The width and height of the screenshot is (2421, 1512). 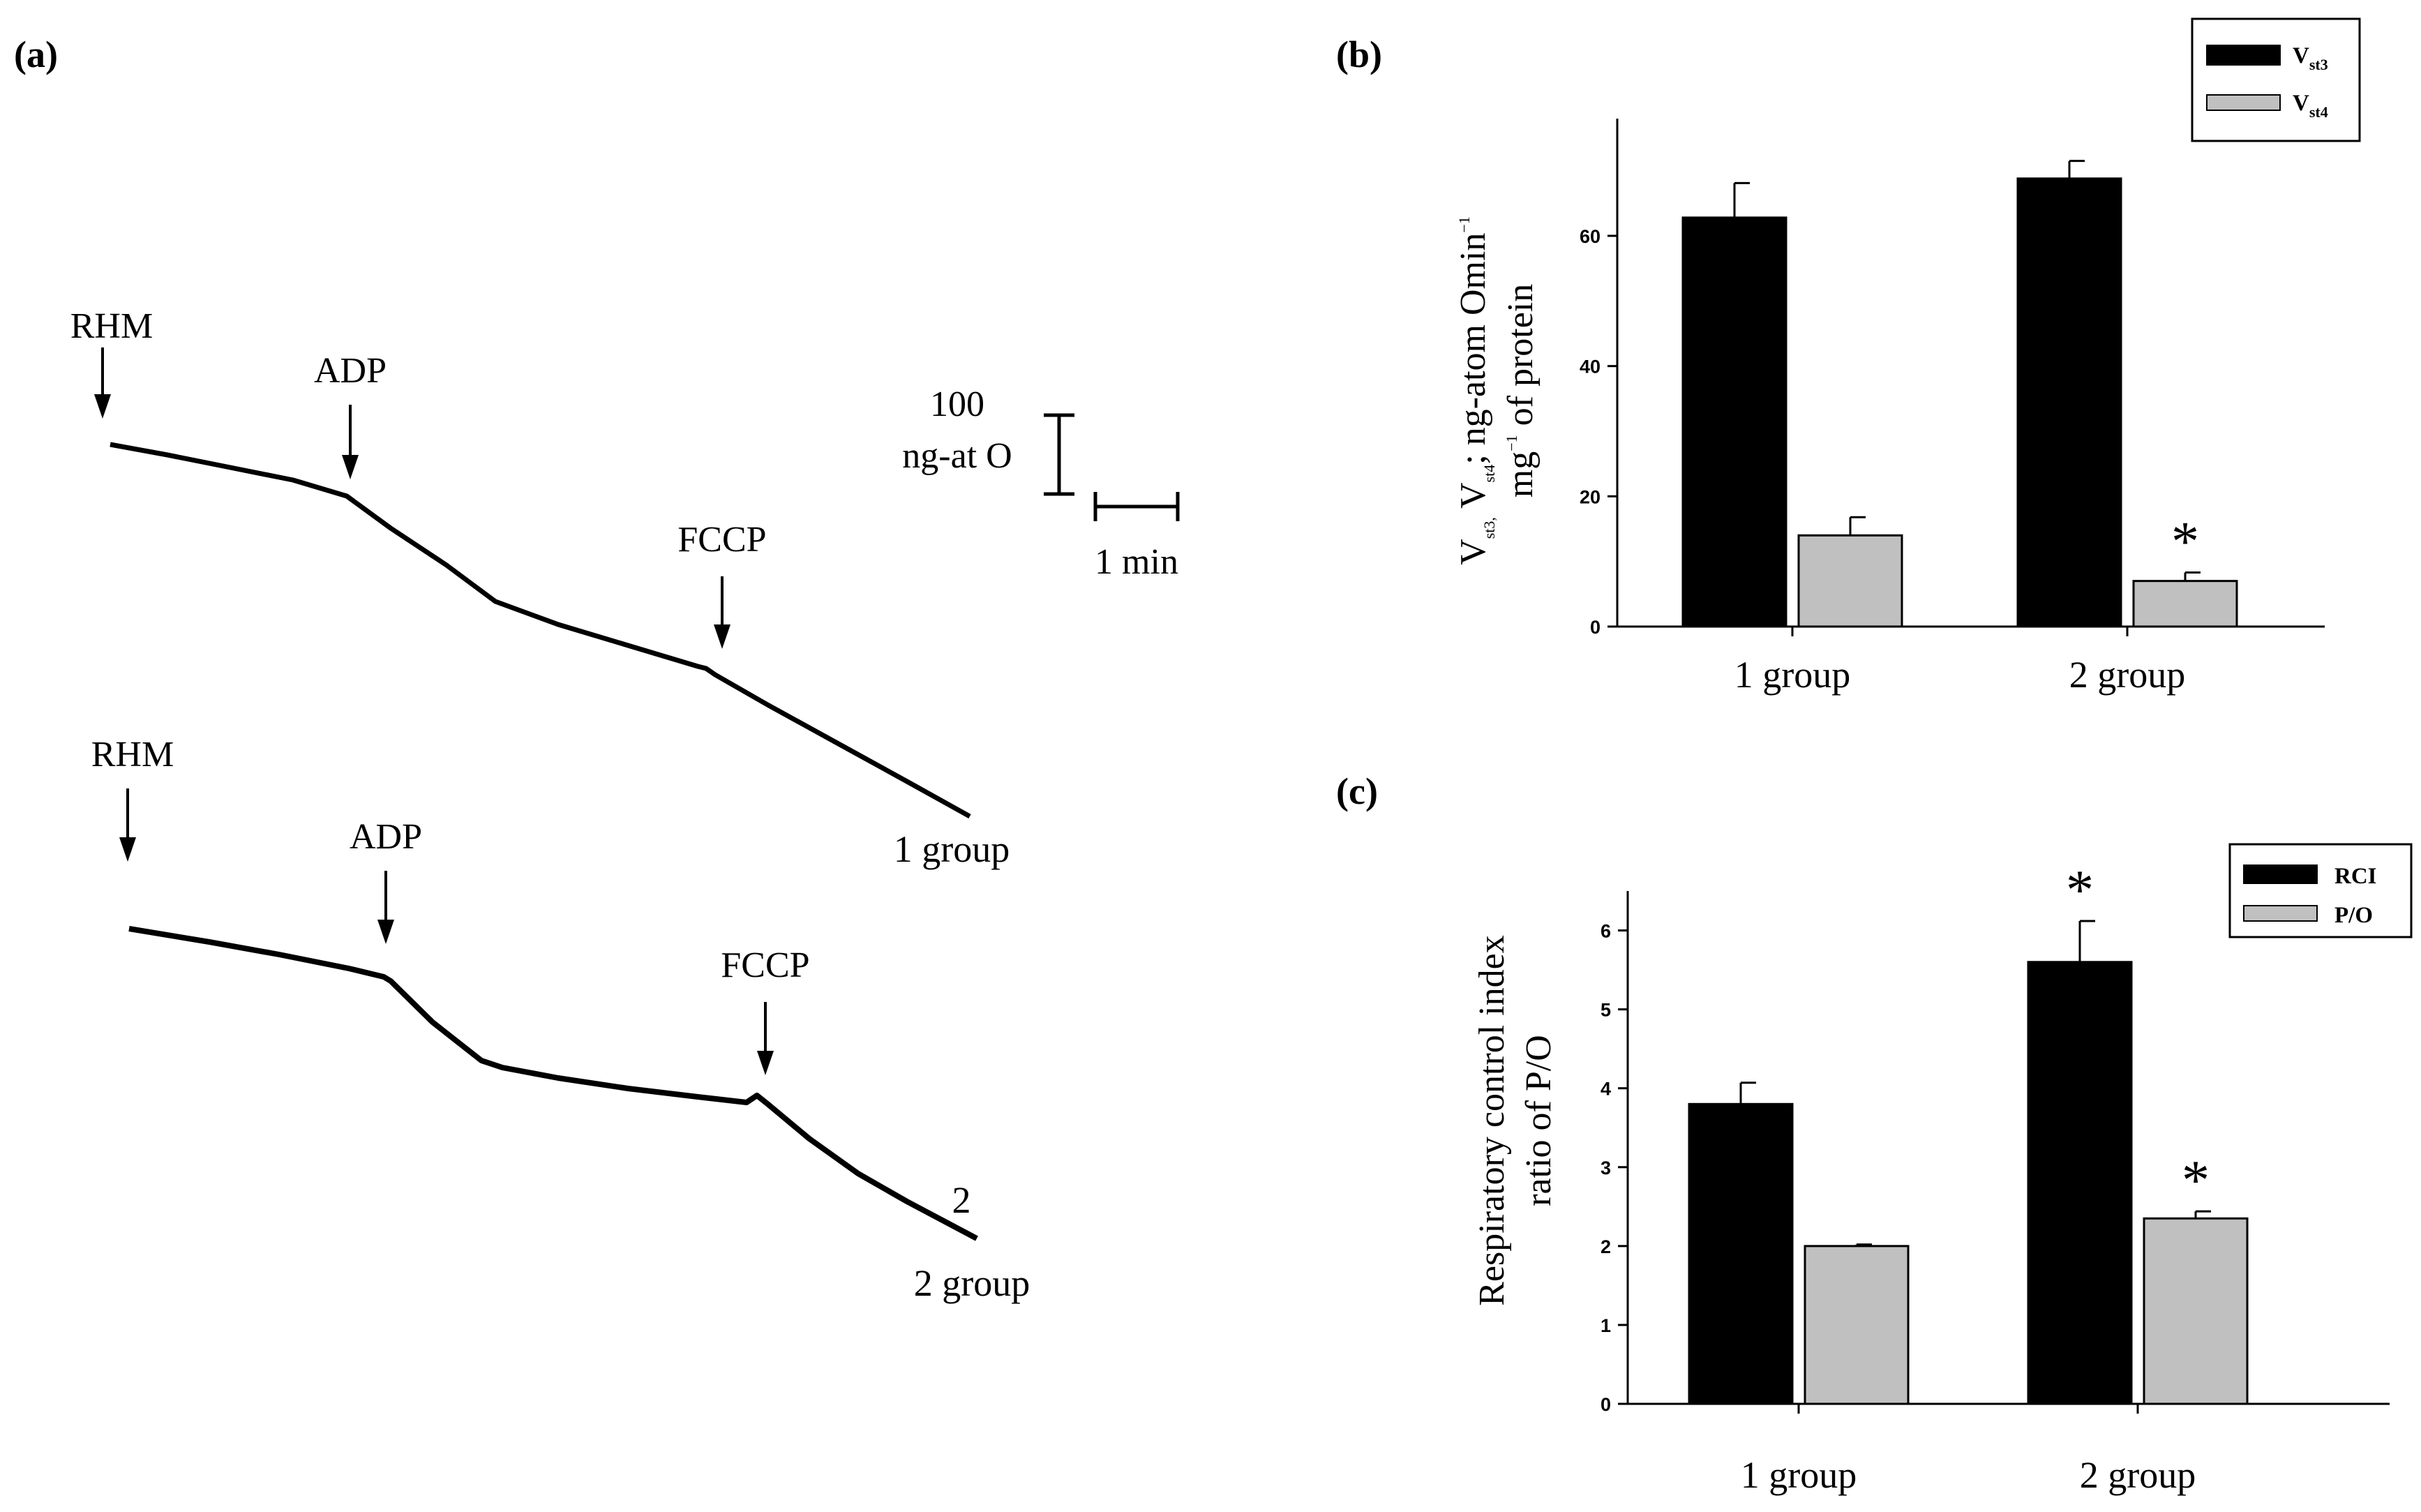 I want to click on chart-c-ylabel-line2: ratio of P/O, so click(x=1539, y=1120).